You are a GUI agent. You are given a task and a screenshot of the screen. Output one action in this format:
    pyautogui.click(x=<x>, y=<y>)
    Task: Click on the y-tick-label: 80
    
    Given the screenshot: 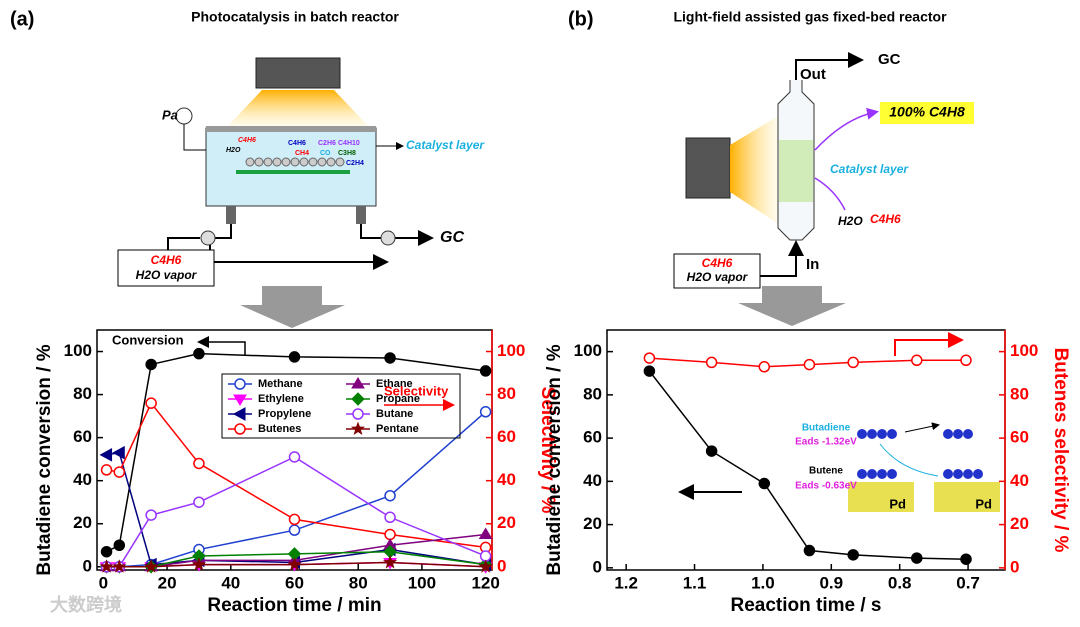 What is the action you would take?
    pyautogui.click(x=82, y=393)
    